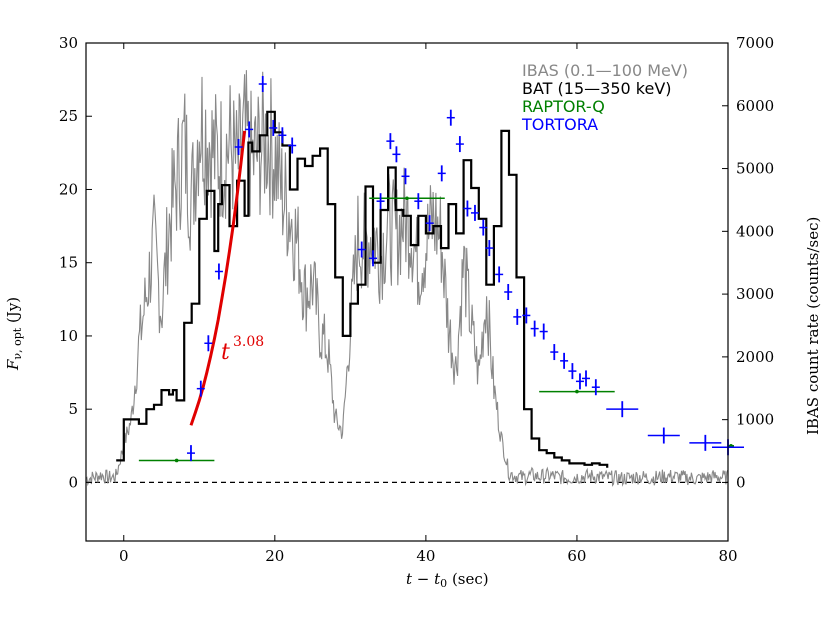  Describe the element at coordinates (68, 189) in the screenshot. I see `y-left-tick-label: 20` at that location.